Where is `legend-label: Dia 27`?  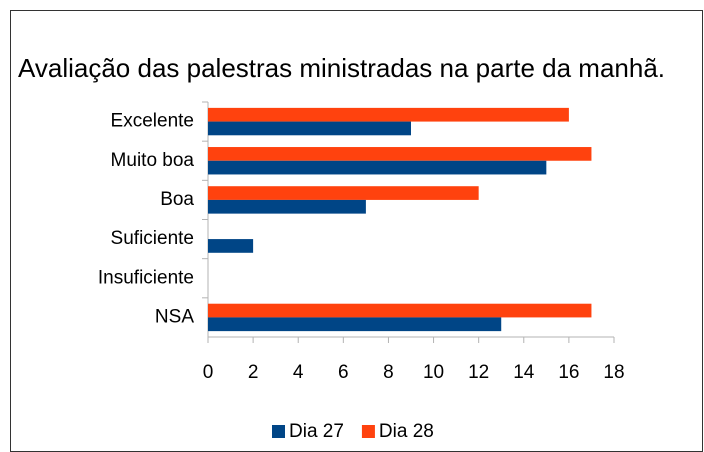
legend-label: Dia 27 is located at coordinates (316, 431).